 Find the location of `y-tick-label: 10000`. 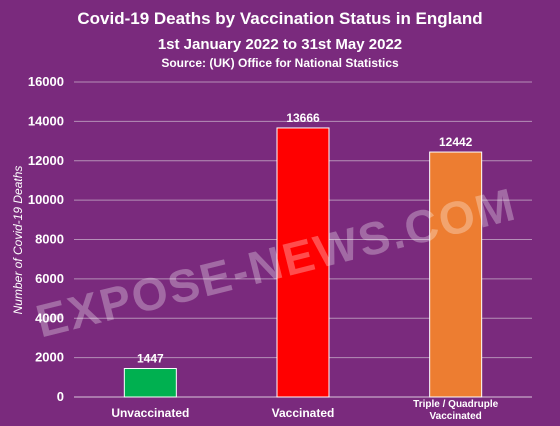

y-tick-label: 10000 is located at coordinates (46, 199).